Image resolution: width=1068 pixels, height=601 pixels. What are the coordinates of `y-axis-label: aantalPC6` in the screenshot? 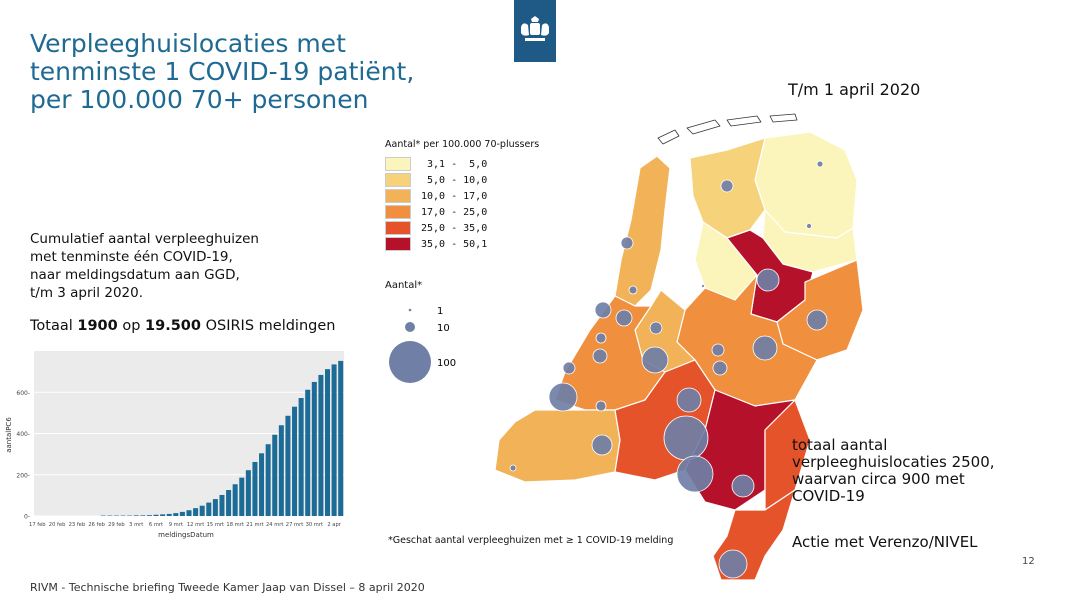 It's located at (9, 435).